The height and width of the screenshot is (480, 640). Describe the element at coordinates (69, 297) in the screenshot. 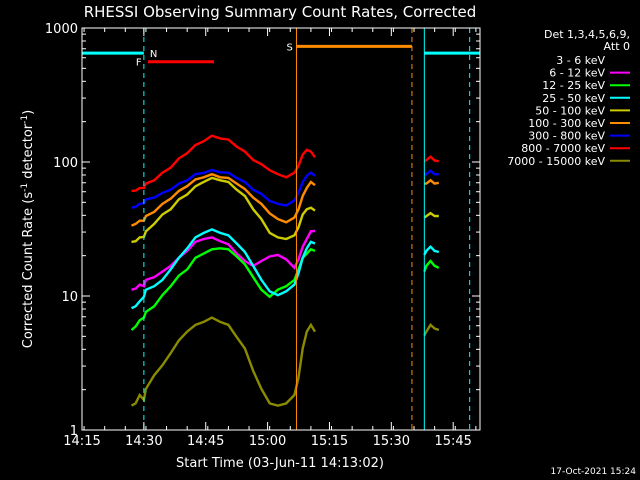

I see `y-tick-label: 10` at that location.